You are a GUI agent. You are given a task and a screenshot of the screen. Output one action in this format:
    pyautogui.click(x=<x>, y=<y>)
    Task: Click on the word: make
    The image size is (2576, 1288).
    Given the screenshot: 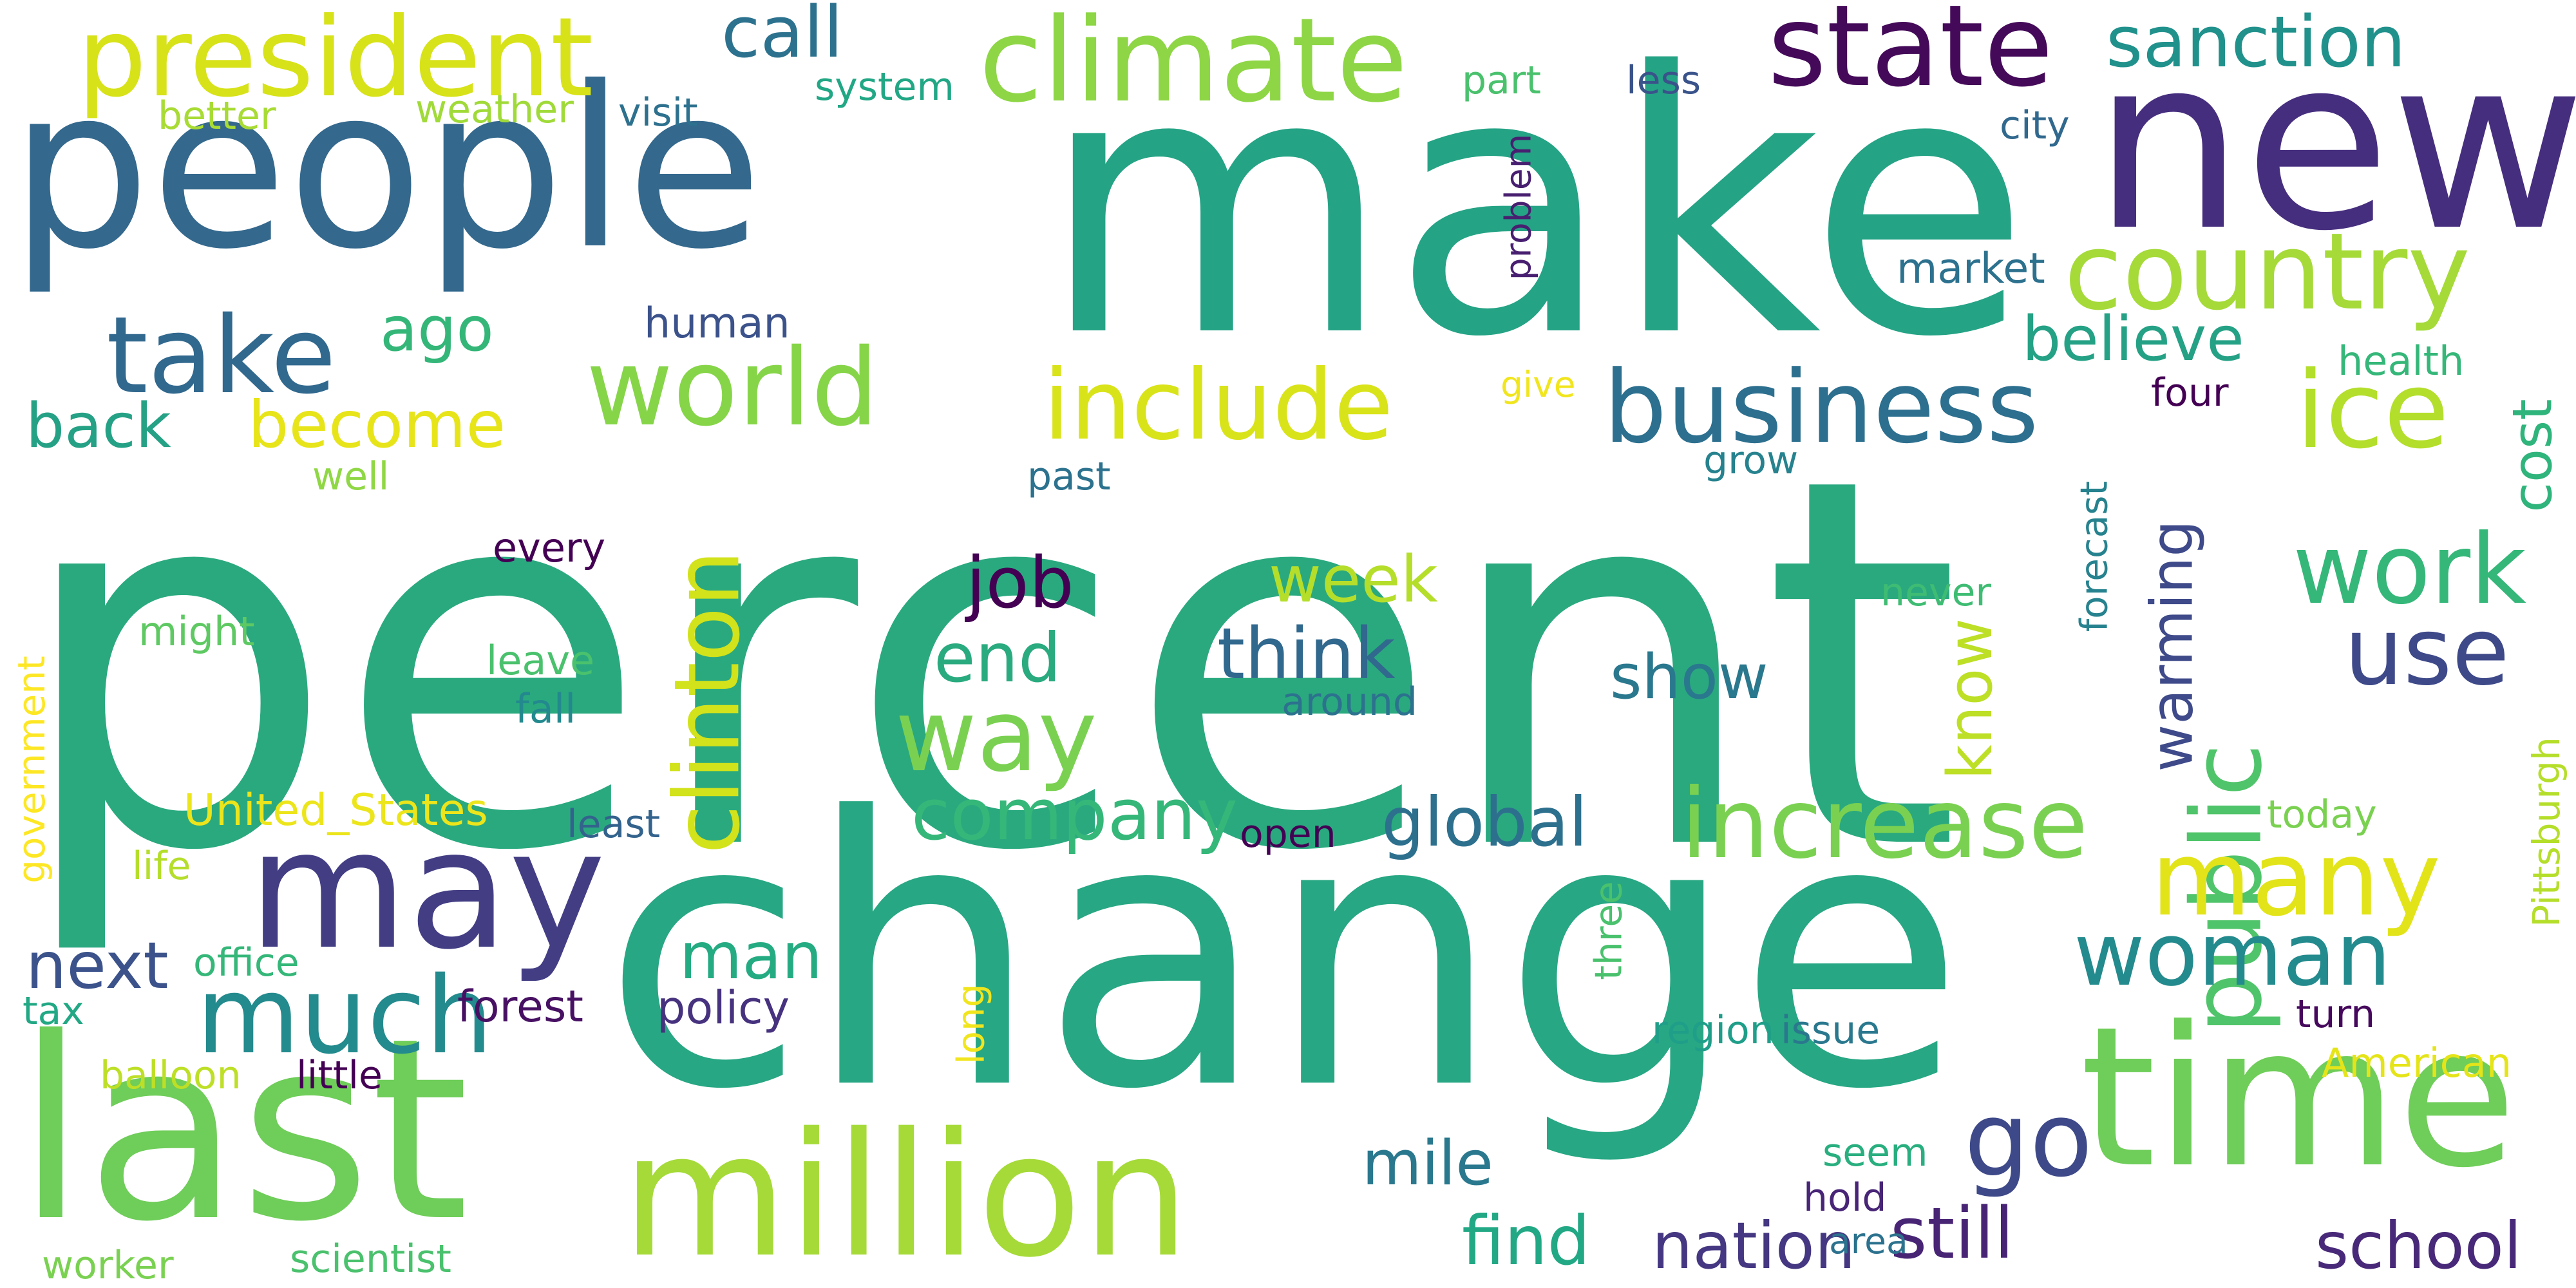 What is the action you would take?
    pyautogui.click(x=1535, y=208)
    